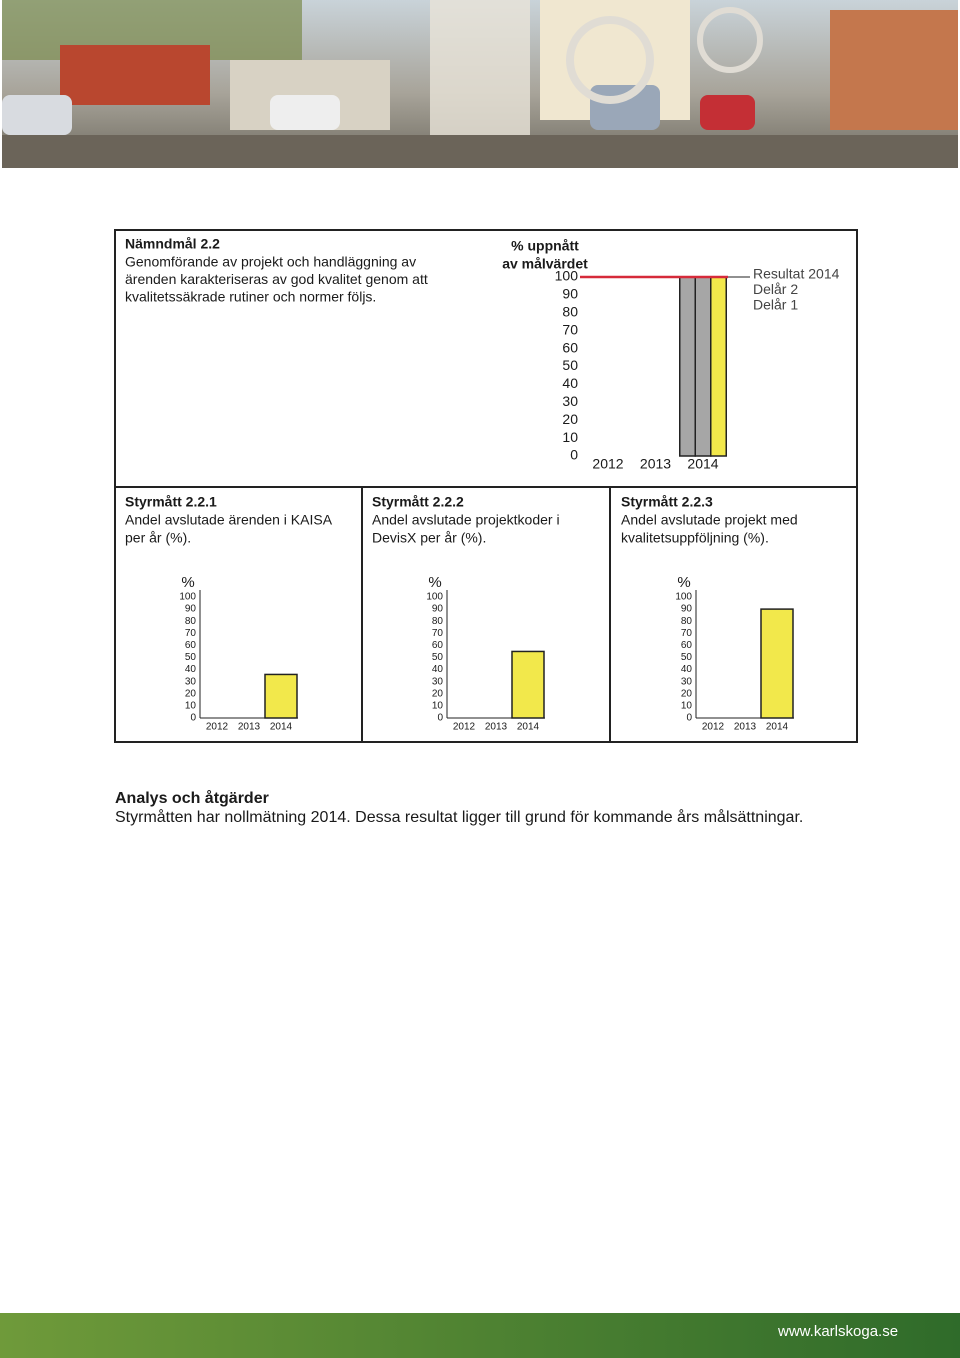 The image size is (960, 1358). Describe the element at coordinates (480, 84) in the screenshot. I see `header-photo` at that location.